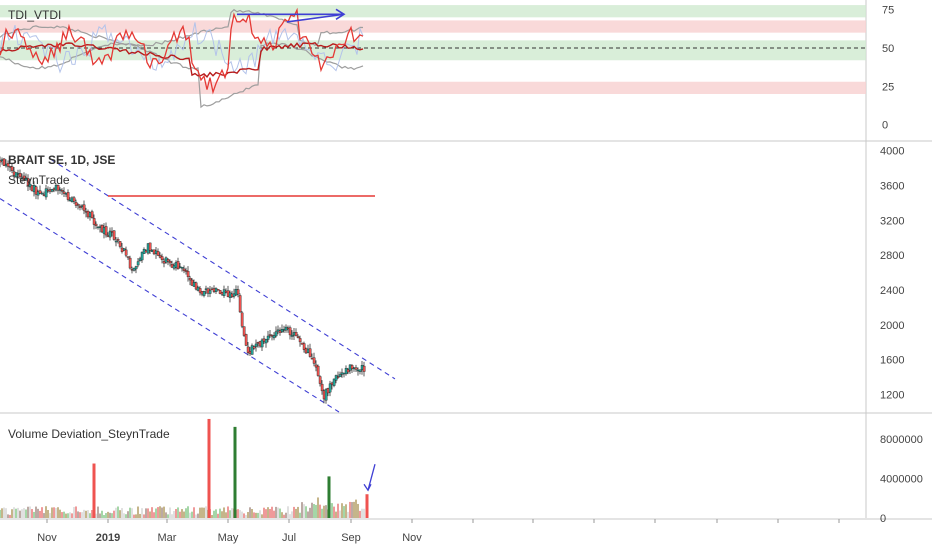 Image resolution: width=932 pixels, height=550 pixels. I want to click on volume-bars, so click(188, 468).